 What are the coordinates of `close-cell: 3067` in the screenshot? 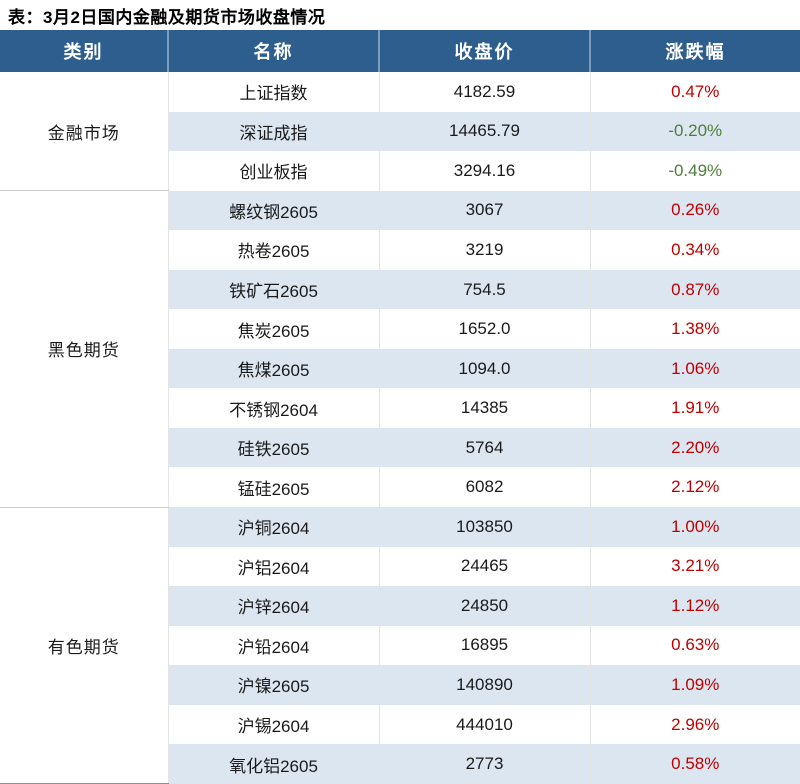 It's located at (484, 210).